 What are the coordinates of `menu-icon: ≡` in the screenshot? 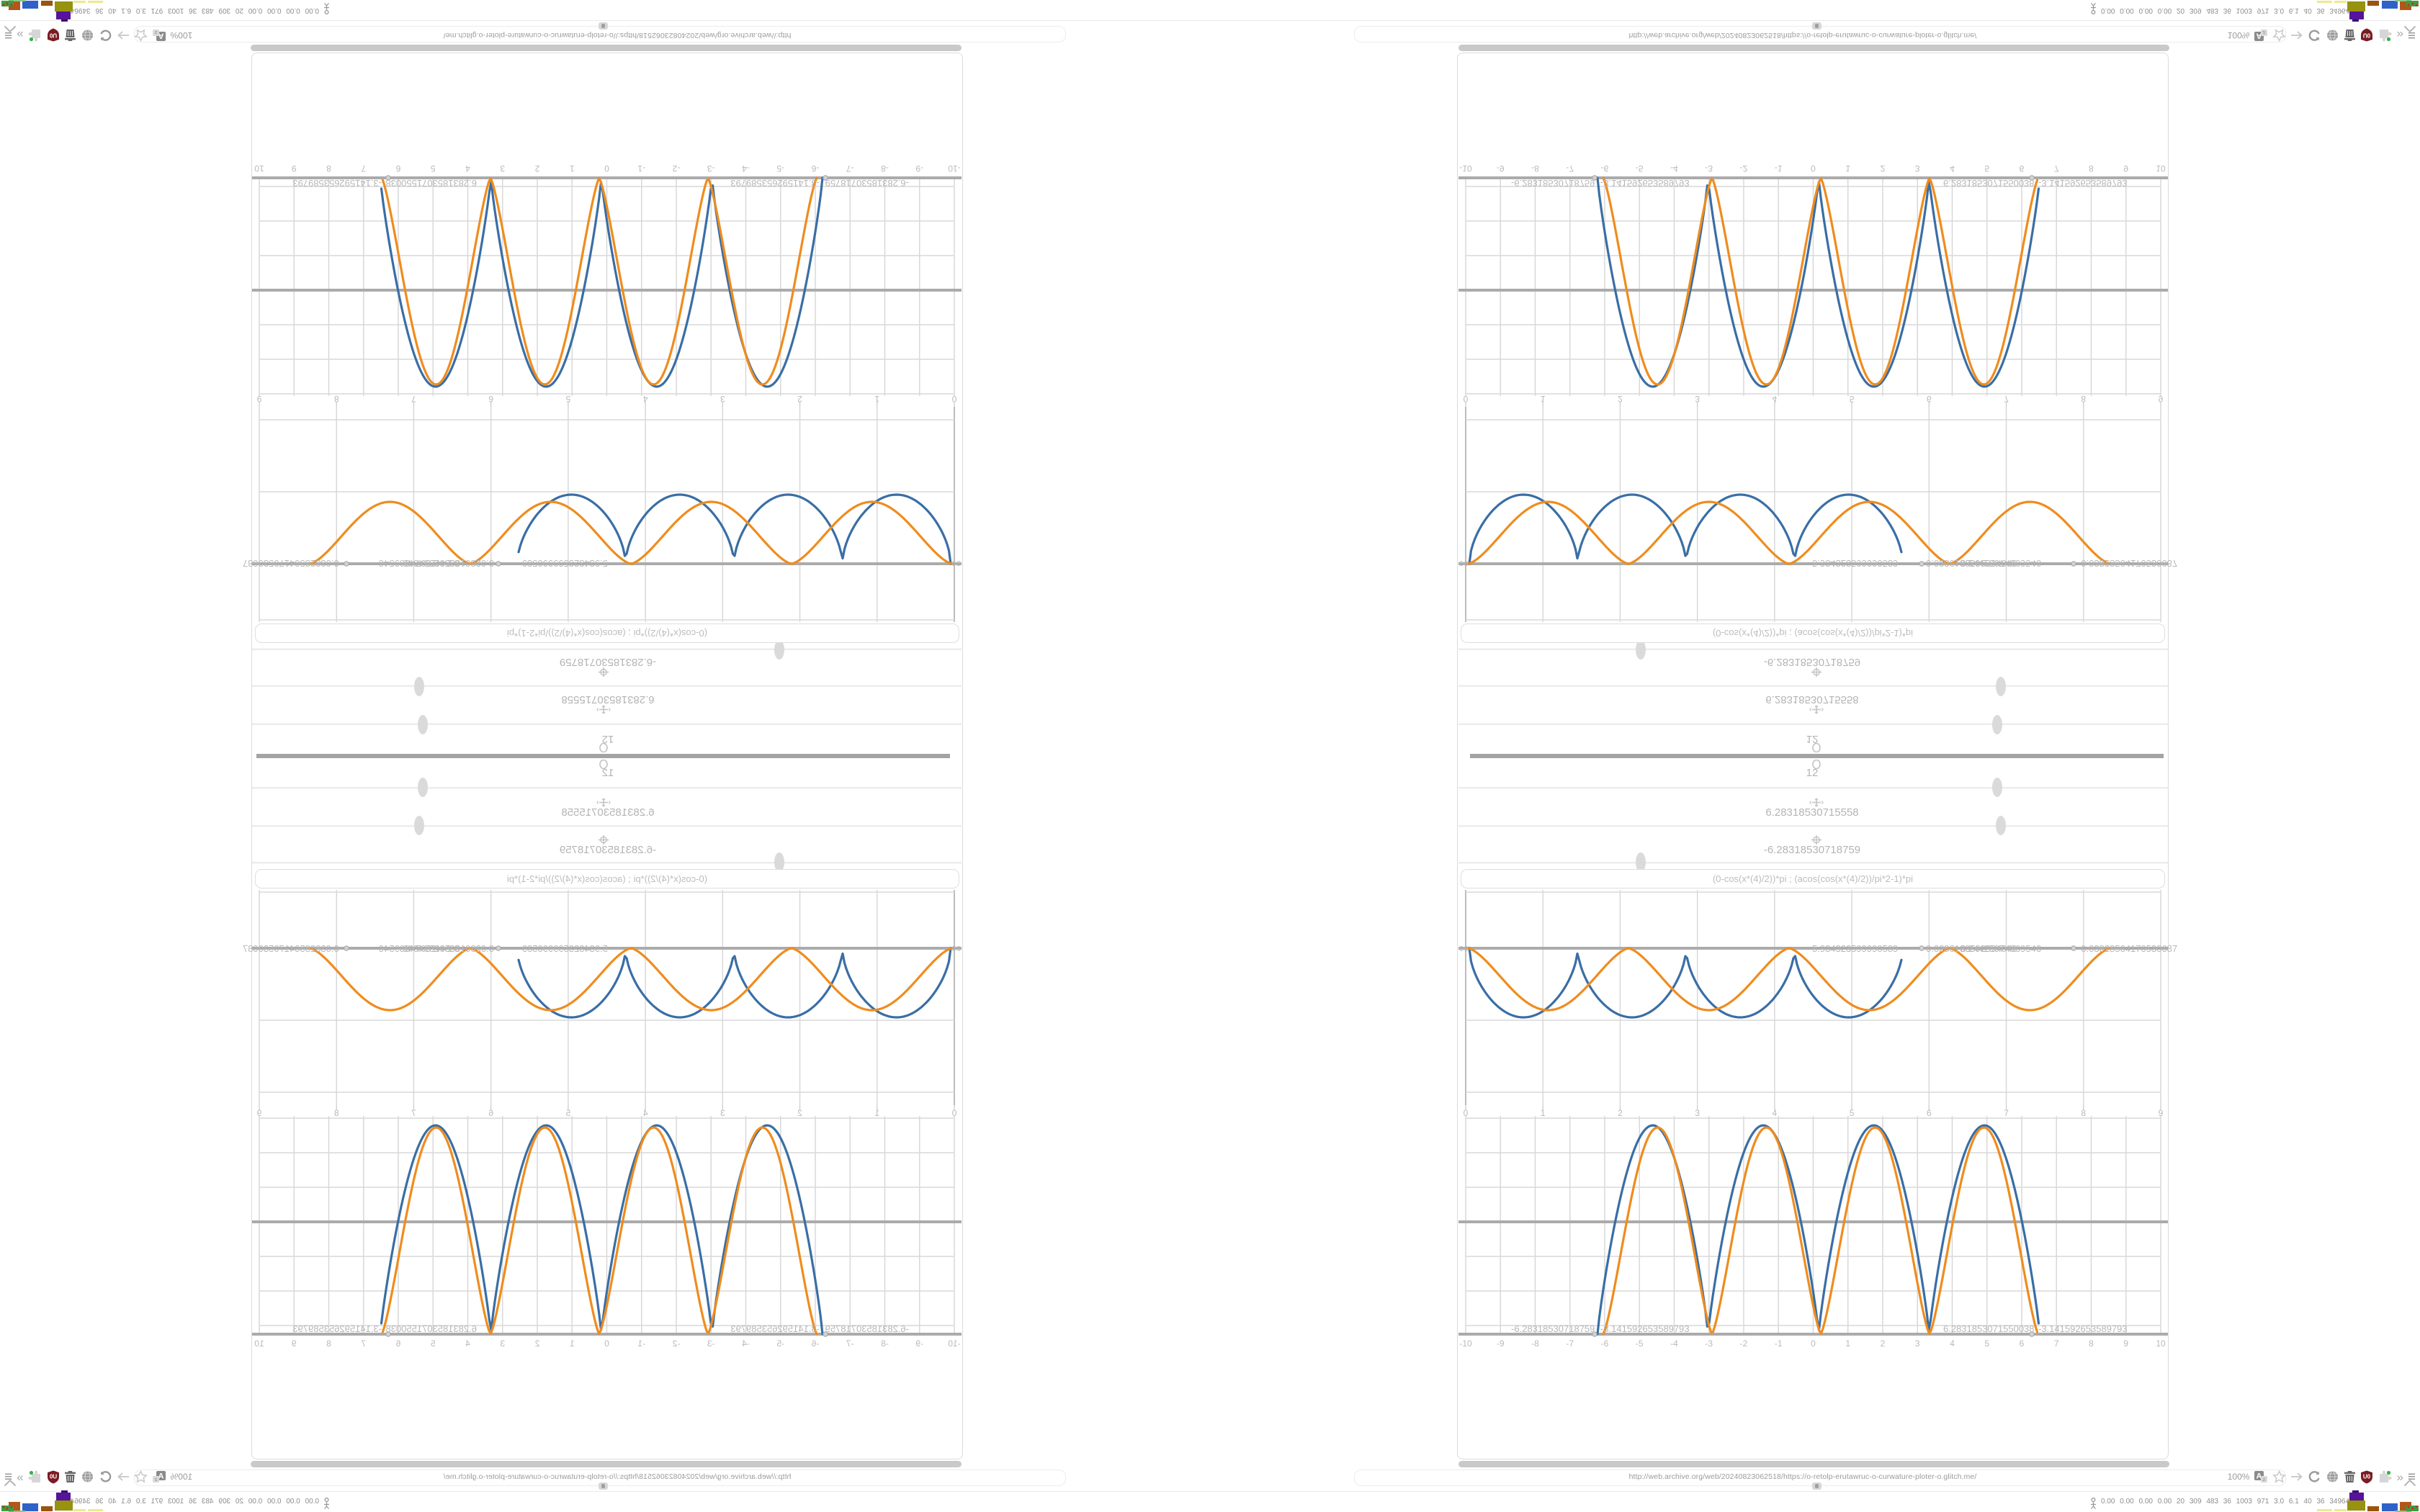 It's located at (2411, 1477).